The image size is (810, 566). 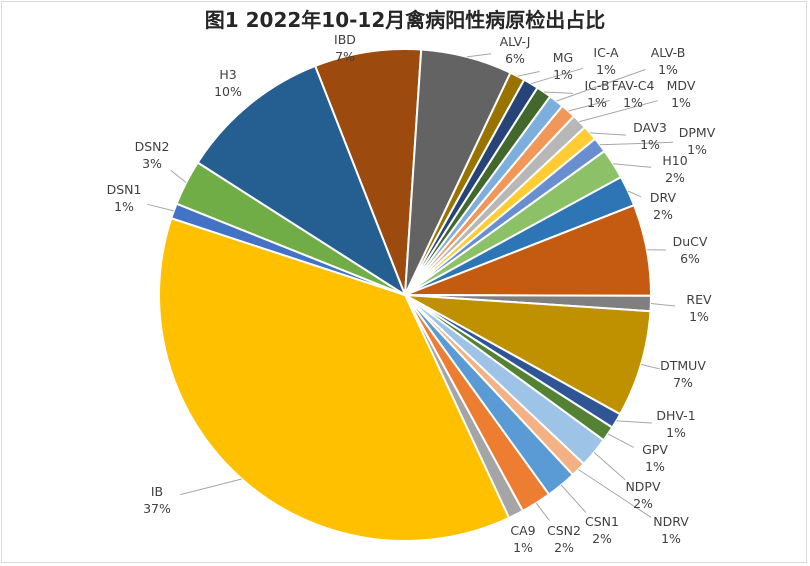 I want to click on chart-title: 图1 2022年10-12月禽病阳性病原检出占比, so click(x=405, y=20).